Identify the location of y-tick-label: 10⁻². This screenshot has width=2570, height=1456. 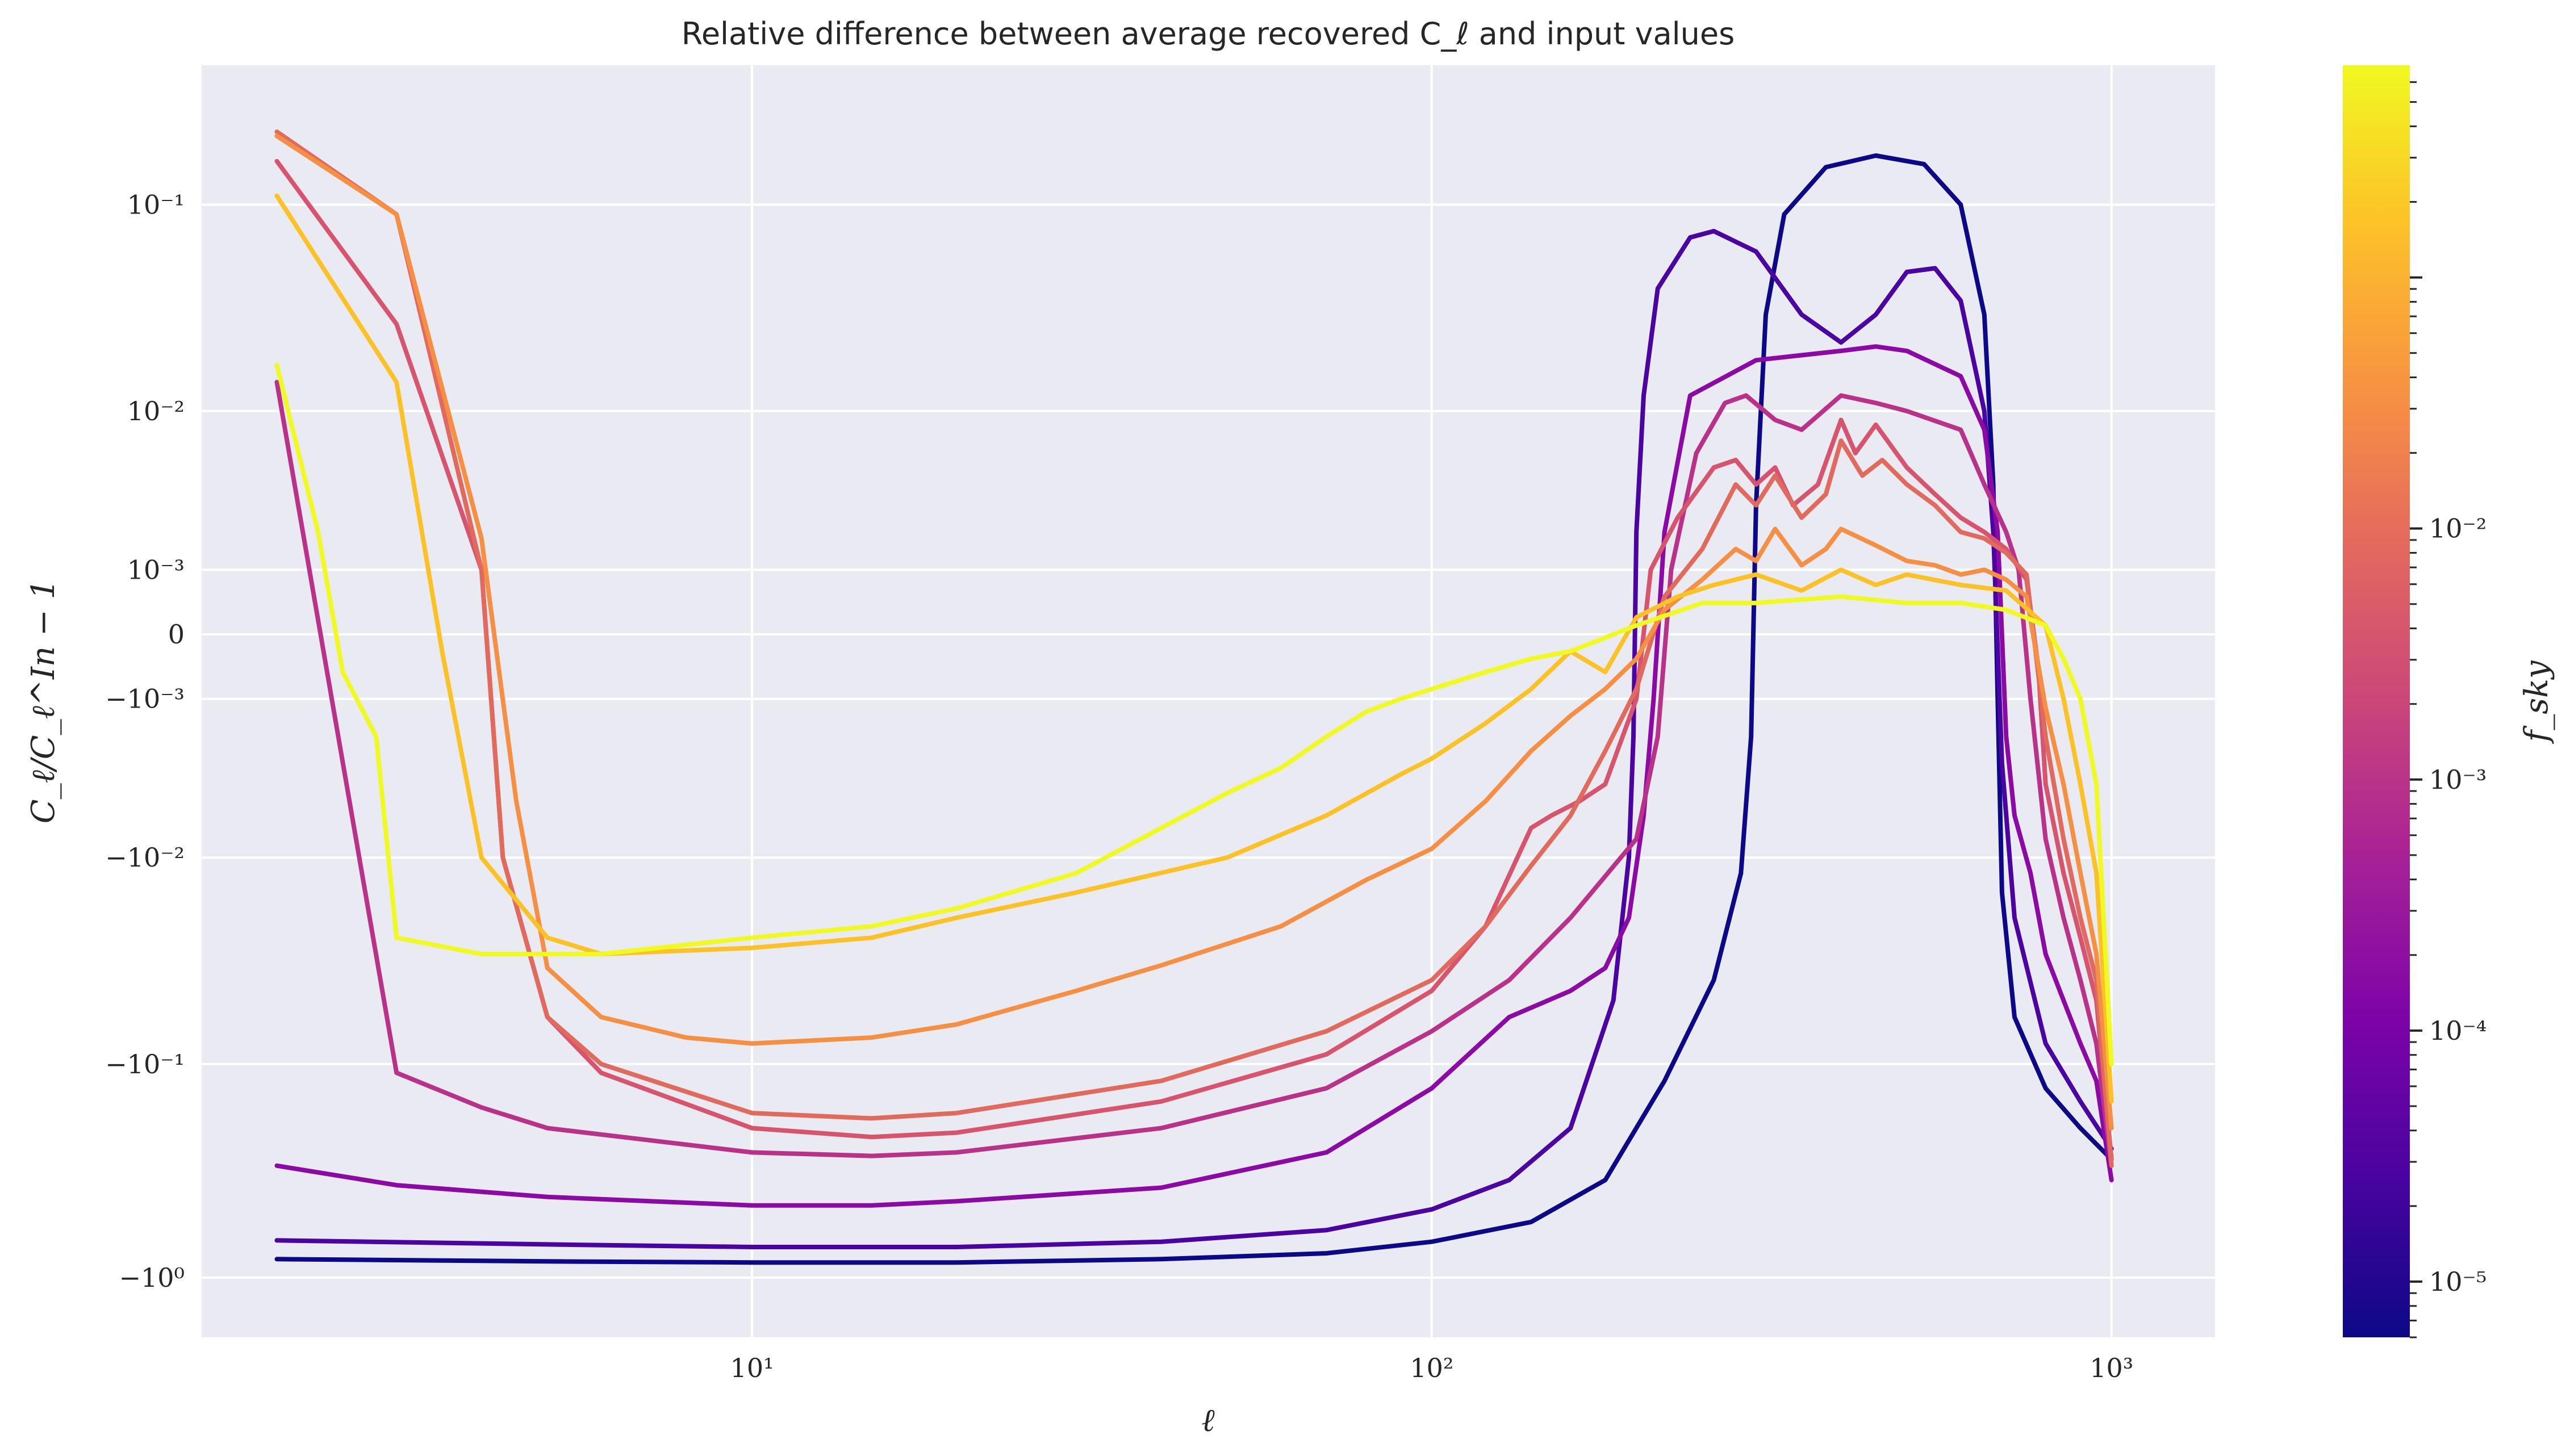
(156, 411).